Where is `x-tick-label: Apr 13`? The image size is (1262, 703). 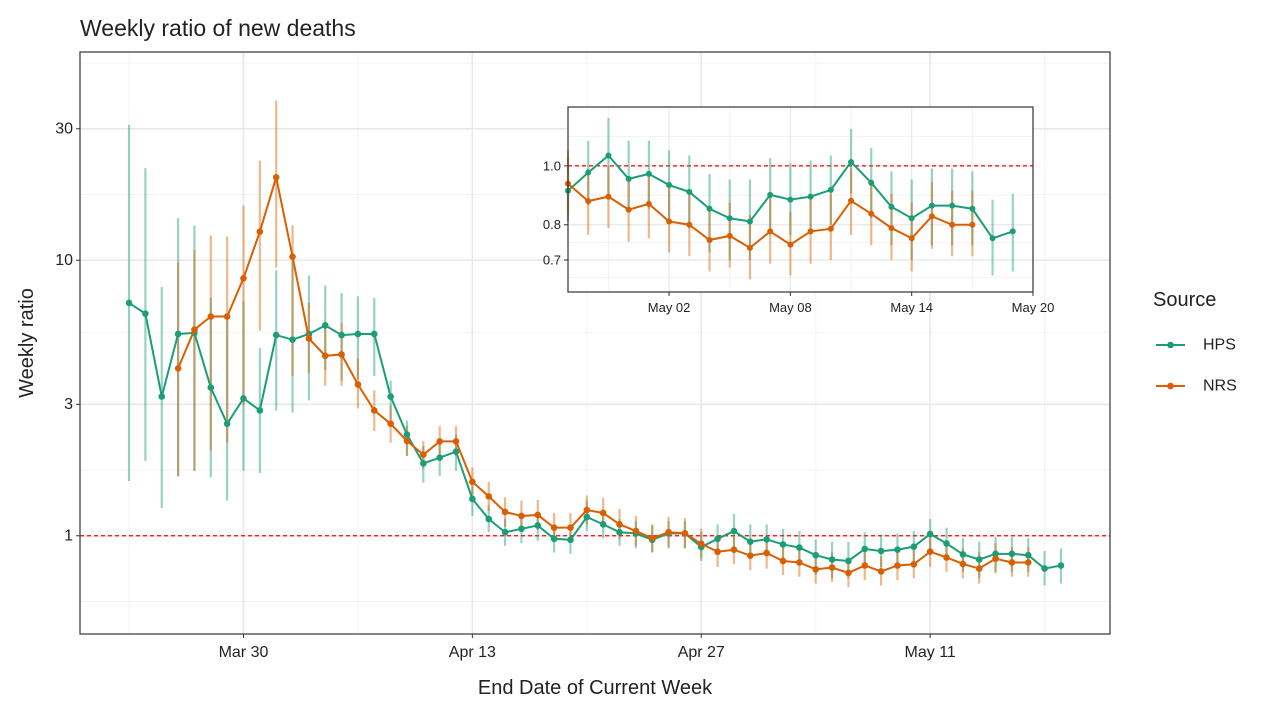
x-tick-label: Apr 13 is located at coordinates (472, 652).